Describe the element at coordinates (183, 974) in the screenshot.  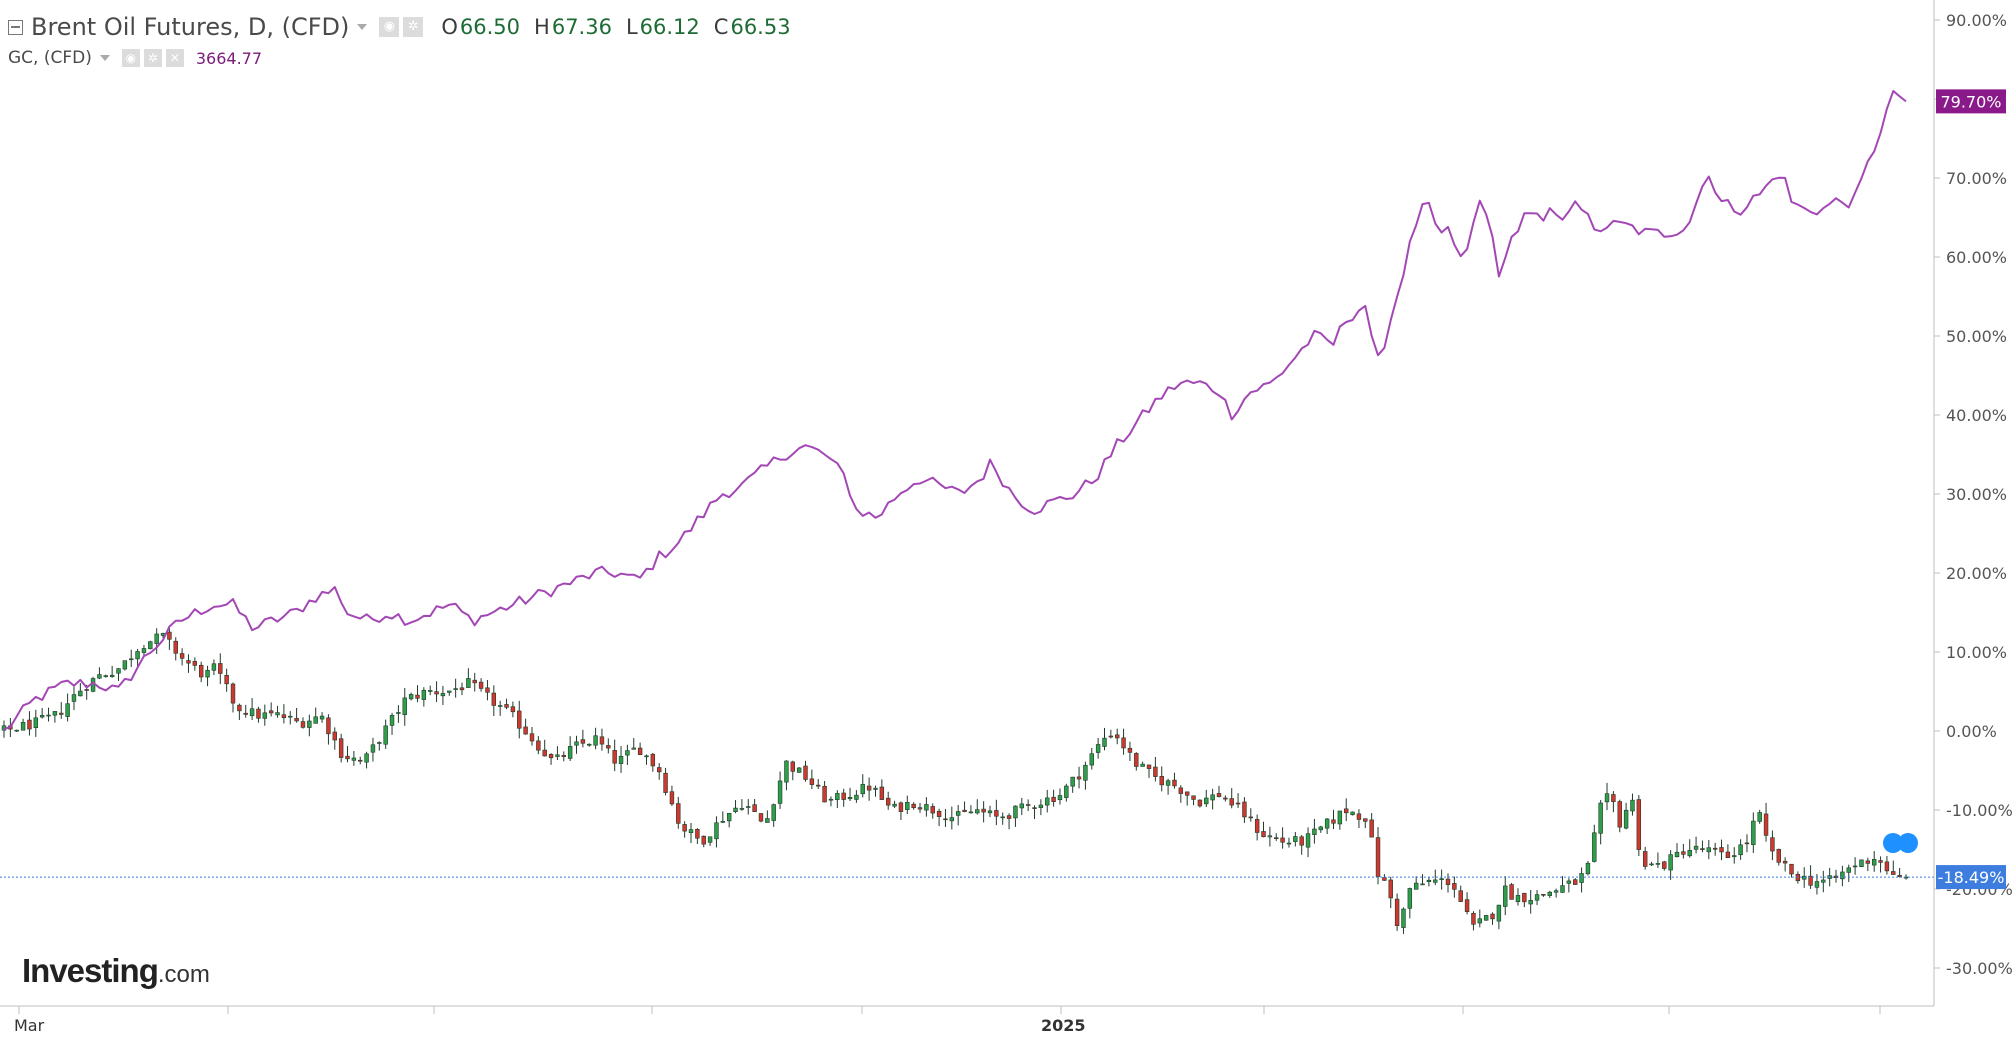
I see `logo-suffix: .com` at that location.